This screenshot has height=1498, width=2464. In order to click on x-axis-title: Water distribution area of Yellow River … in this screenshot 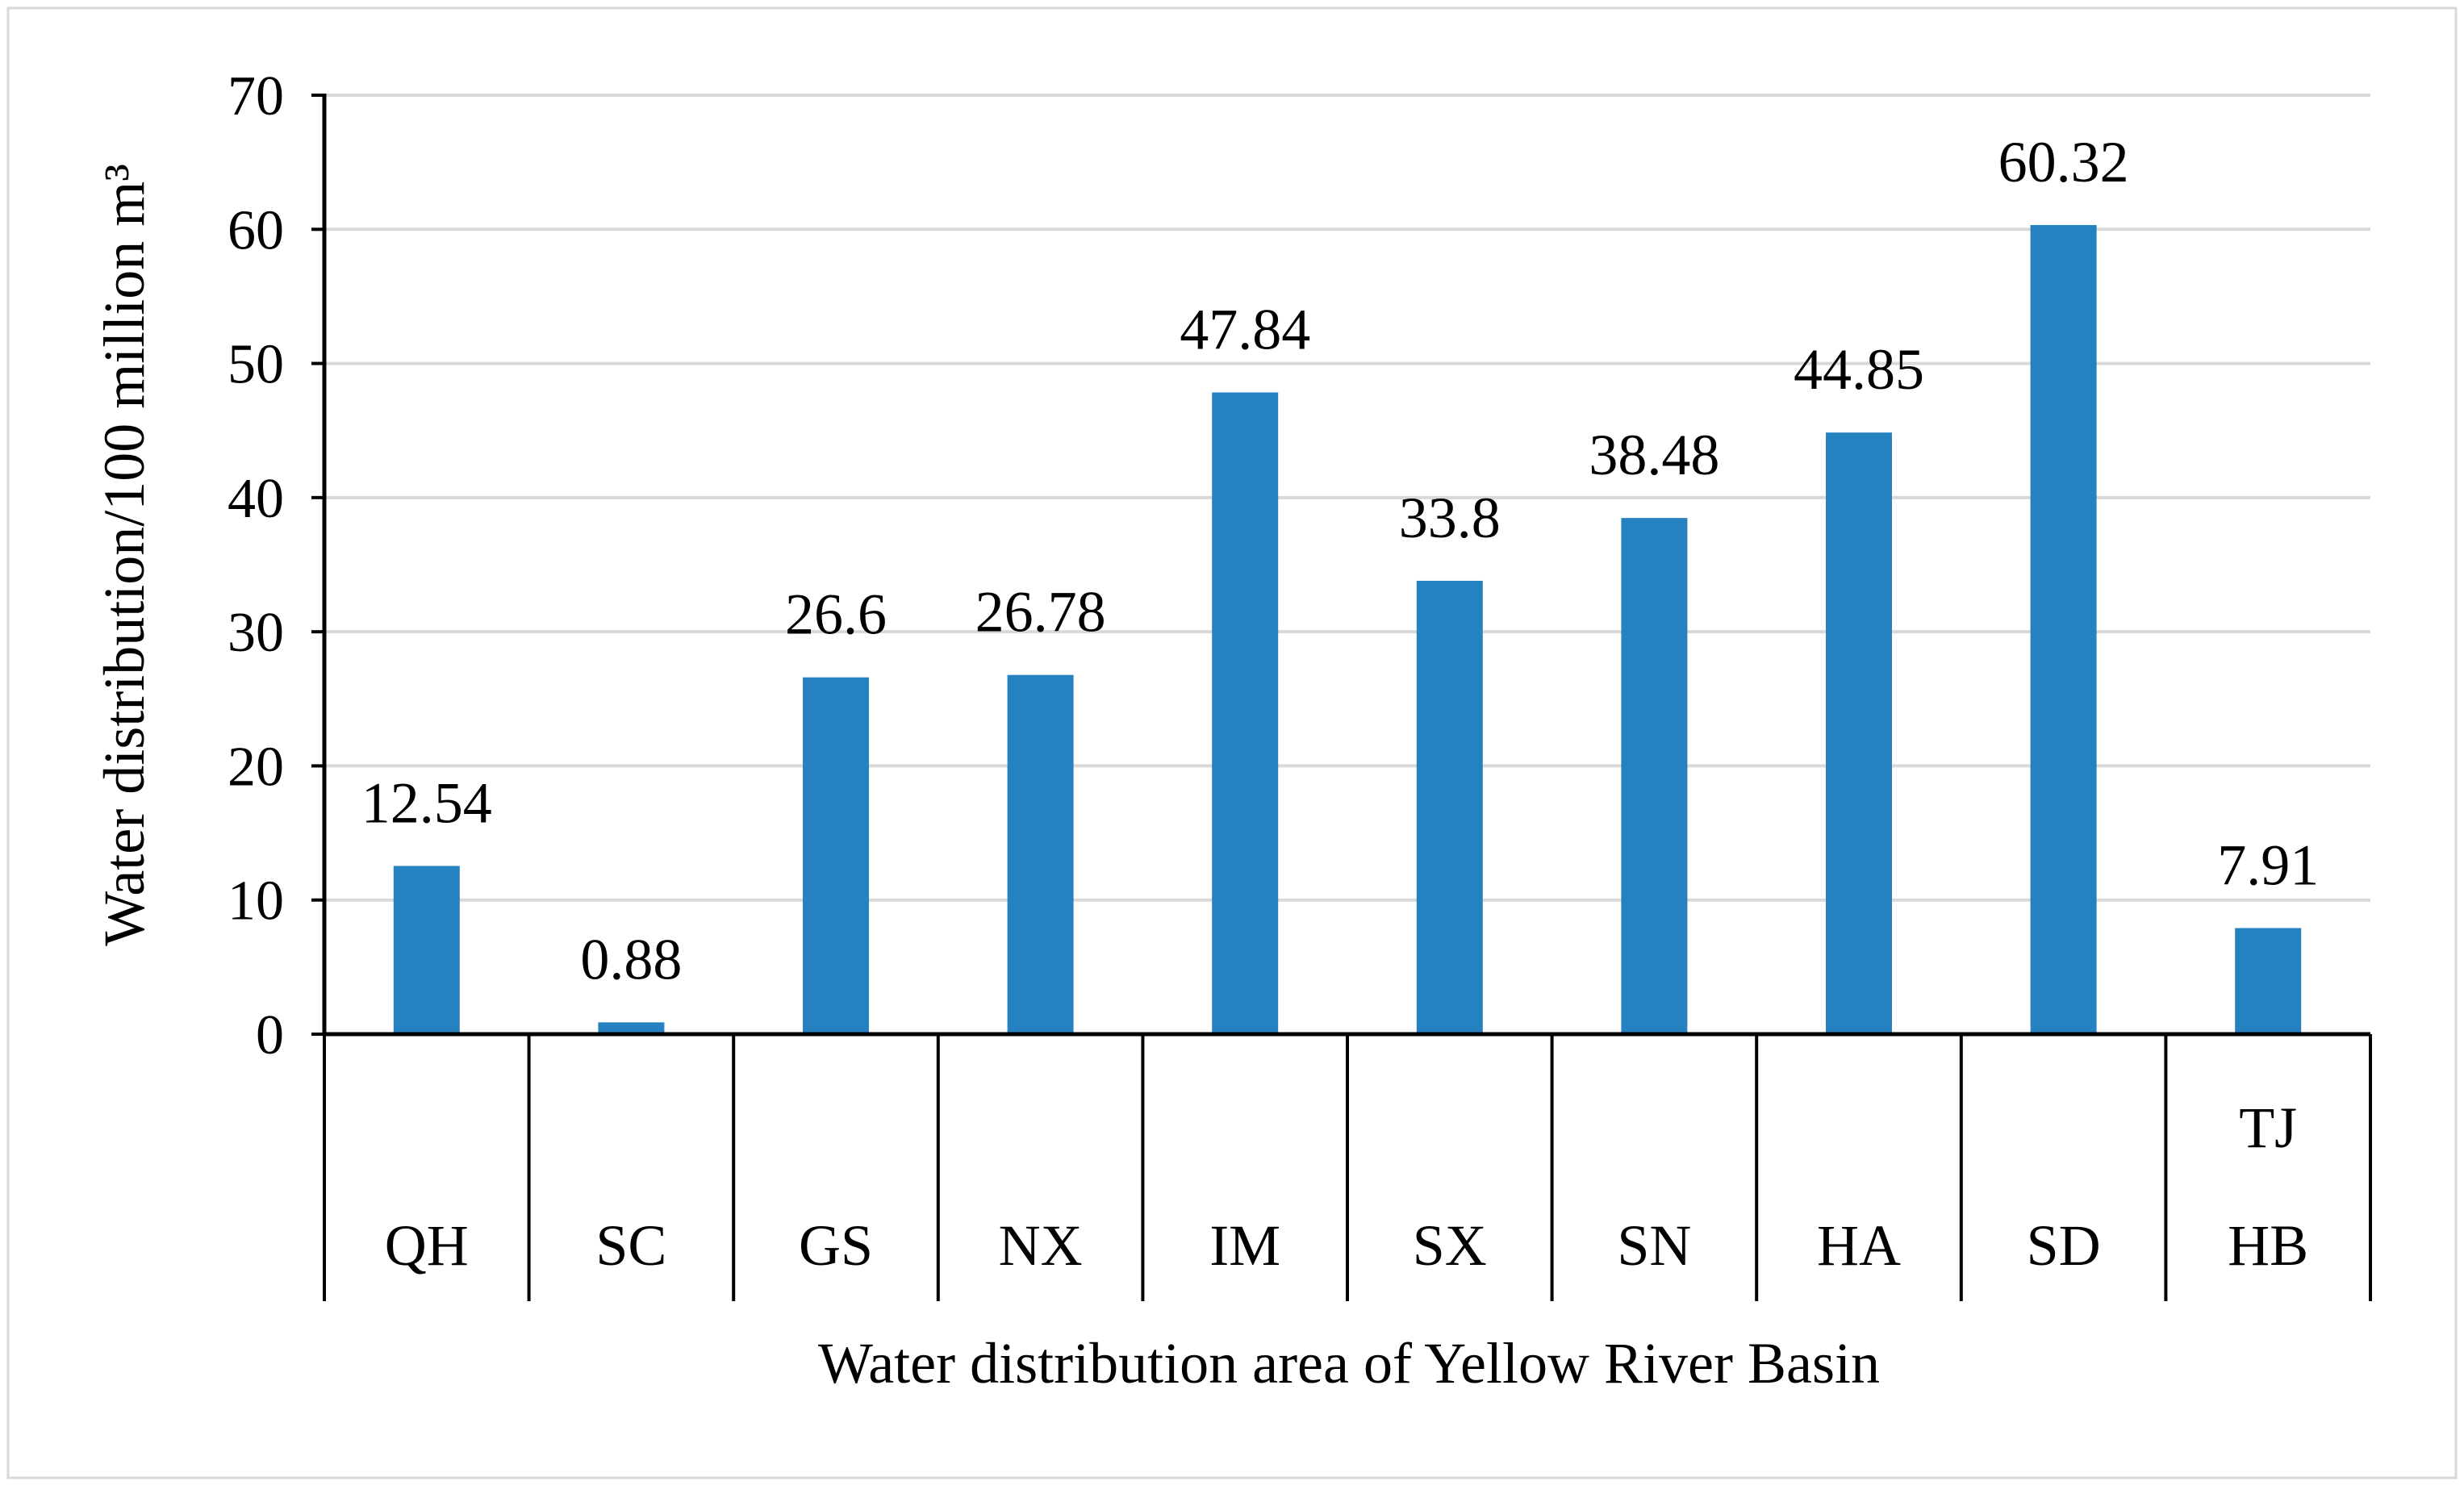, I will do `click(1349, 1363)`.